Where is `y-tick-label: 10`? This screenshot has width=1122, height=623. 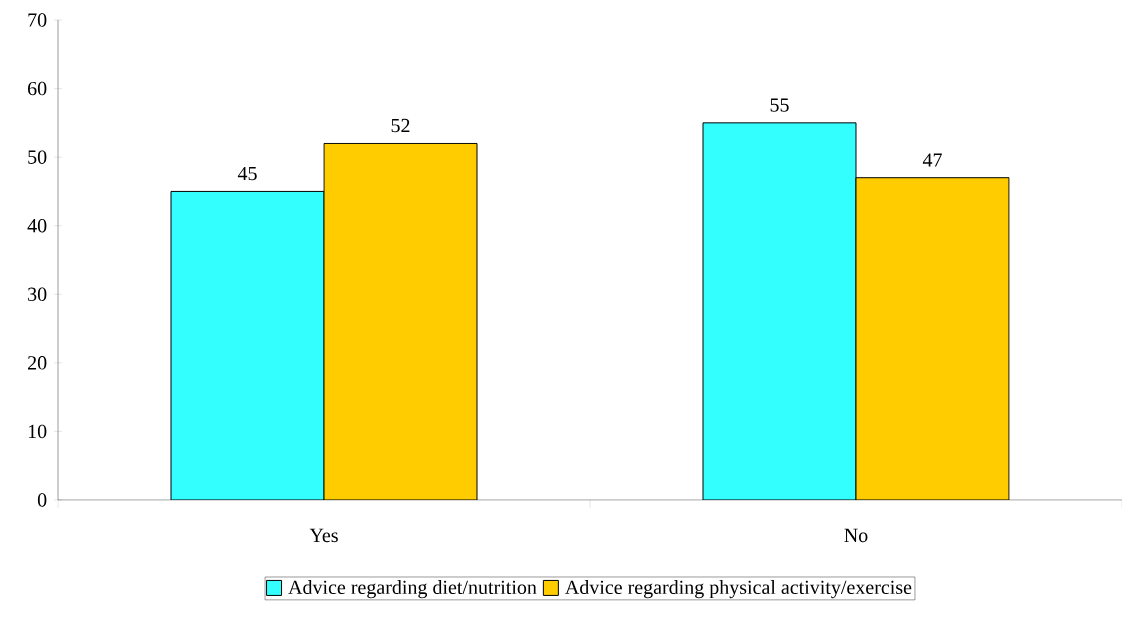 y-tick-label: 10 is located at coordinates (37, 431).